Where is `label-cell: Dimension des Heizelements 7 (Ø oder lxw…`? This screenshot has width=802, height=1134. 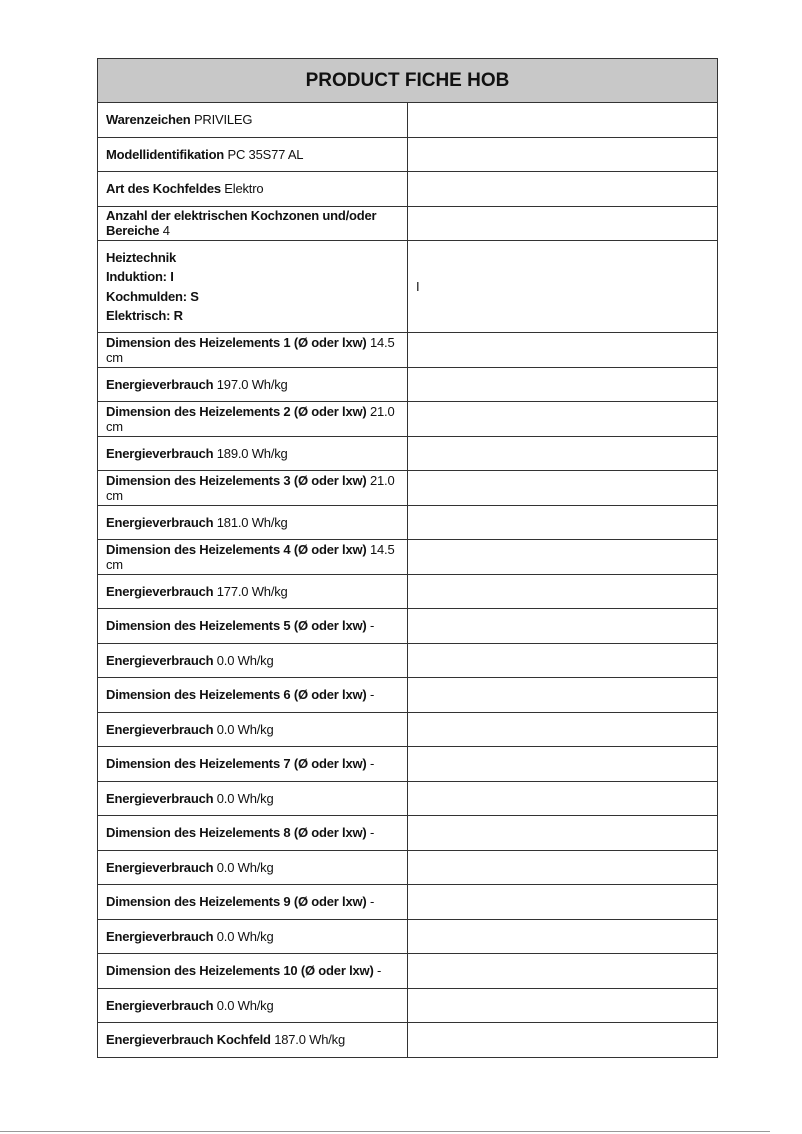
label-cell: Dimension des Heizelements 7 (Ø oder lxw… is located at coordinates (252, 764).